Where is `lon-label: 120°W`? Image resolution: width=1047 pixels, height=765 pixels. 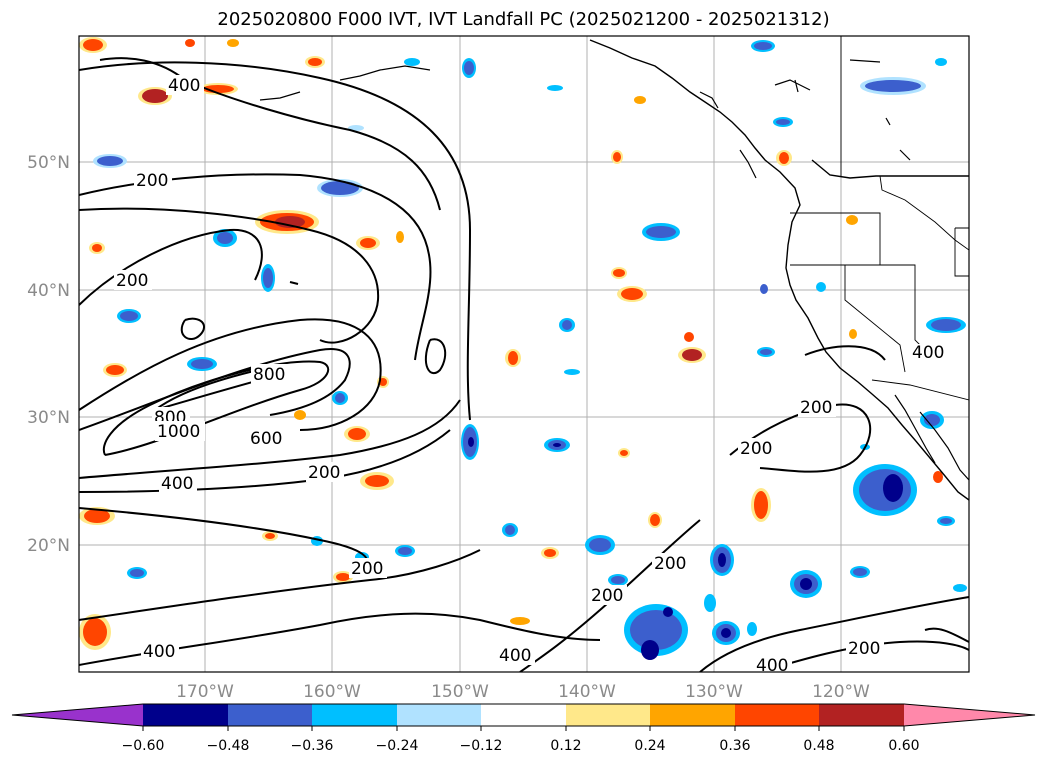
lon-label: 120°W is located at coordinates (841, 692).